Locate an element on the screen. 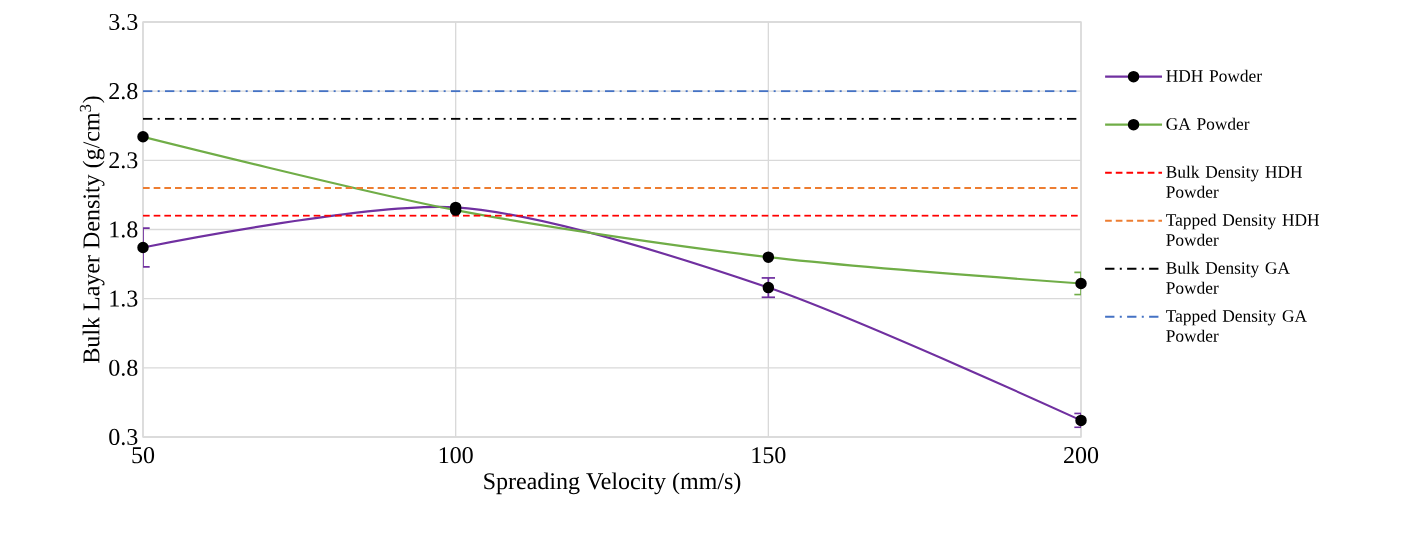 The image size is (1401, 546). y-tick-label: 2.3 is located at coordinates (123, 160).